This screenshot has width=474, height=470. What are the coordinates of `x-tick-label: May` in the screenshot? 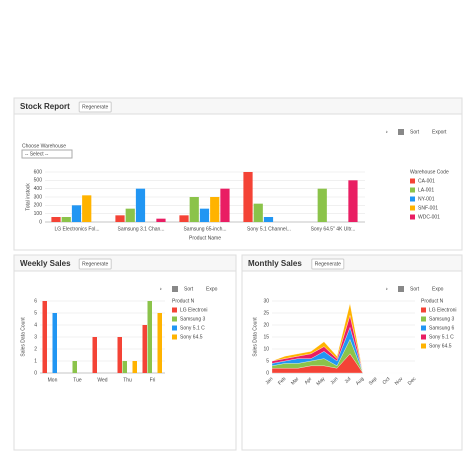 It's located at (320, 381).